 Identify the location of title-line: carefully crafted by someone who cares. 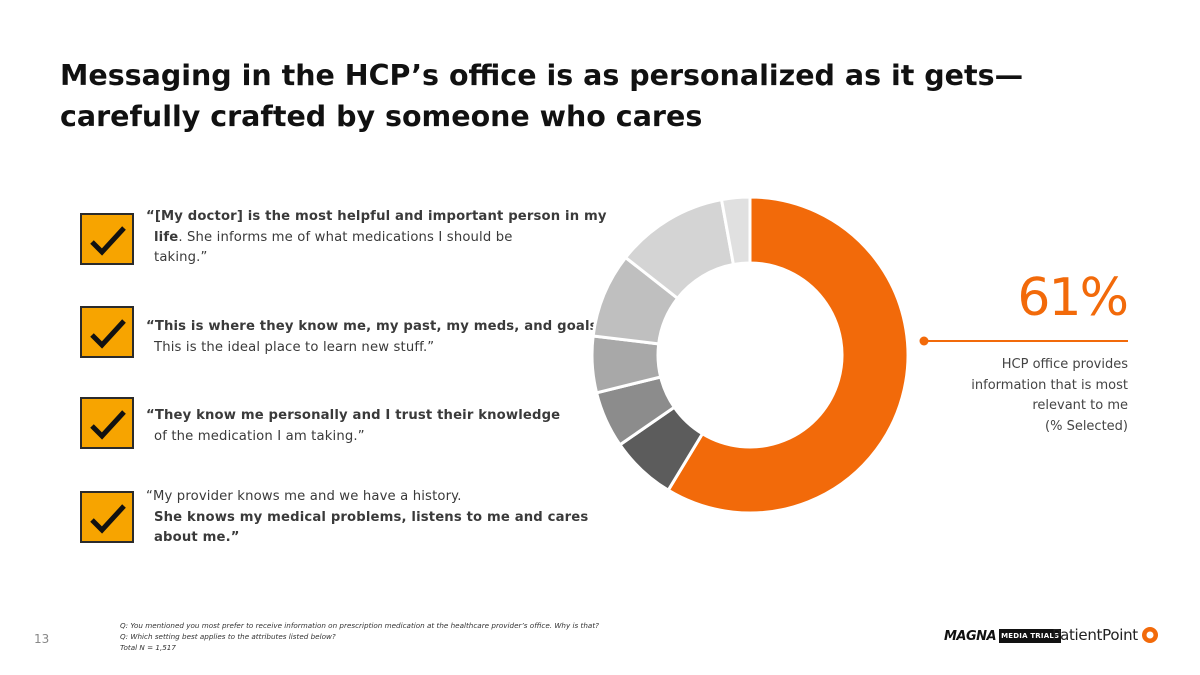
(381, 116).